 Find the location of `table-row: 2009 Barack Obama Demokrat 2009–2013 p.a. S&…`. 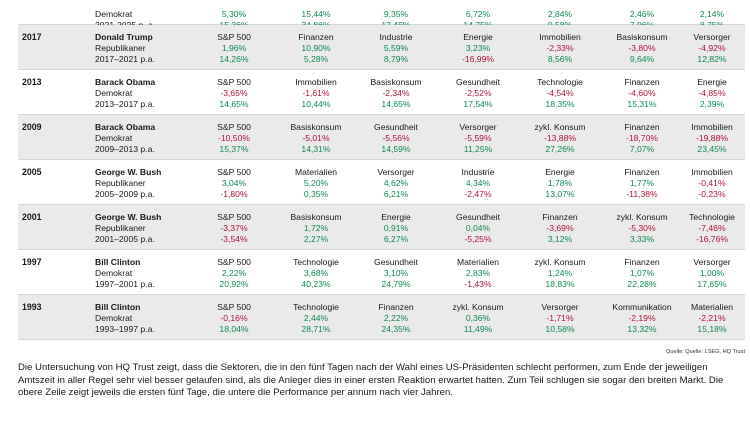

table-row: 2009 Barack Obama Demokrat 2009–2013 p.a. S&… is located at coordinates (381, 137).